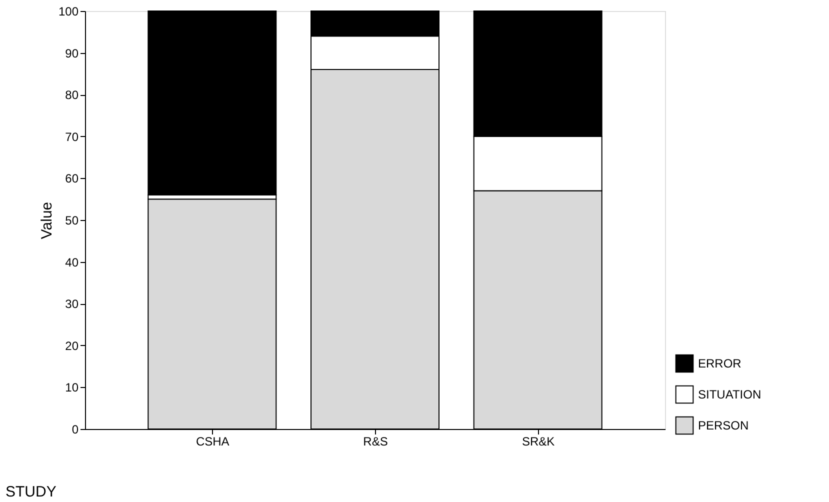 The width and height of the screenshot is (829, 502). What do you see at coordinates (720, 363) in the screenshot?
I see `legend-label: ERROR` at bounding box center [720, 363].